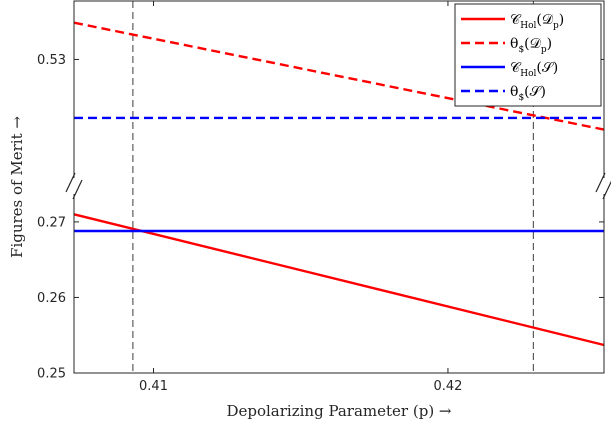 Image resolution: width=611 pixels, height=424 pixels. What do you see at coordinates (51, 374) in the screenshot?
I see `y-tick-label-lower-1: 0.25` at bounding box center [51, 374].